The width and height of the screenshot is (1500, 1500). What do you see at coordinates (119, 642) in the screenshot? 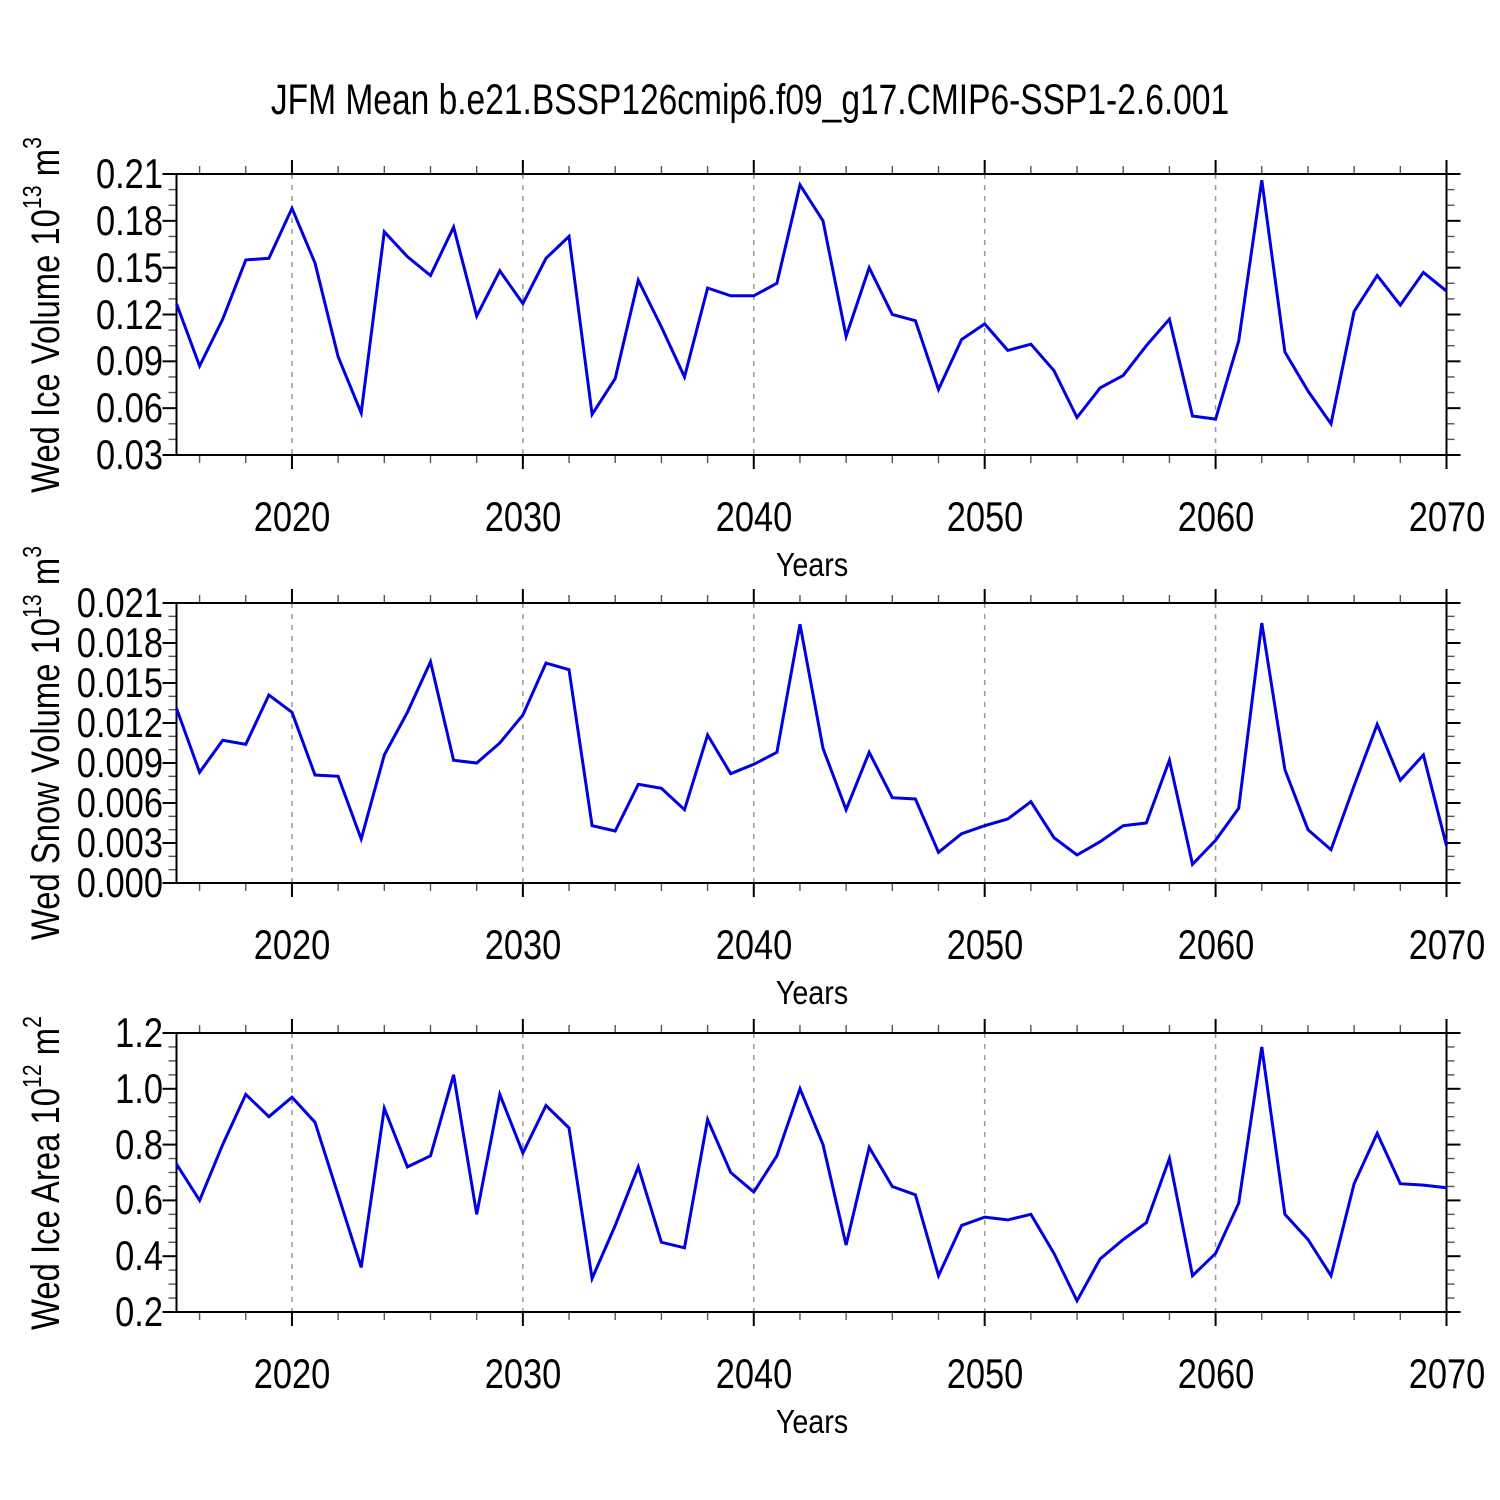
I see `y-tick-label-wed-snow-volume-0.018: 0.018` at bounding box center [119, 642].